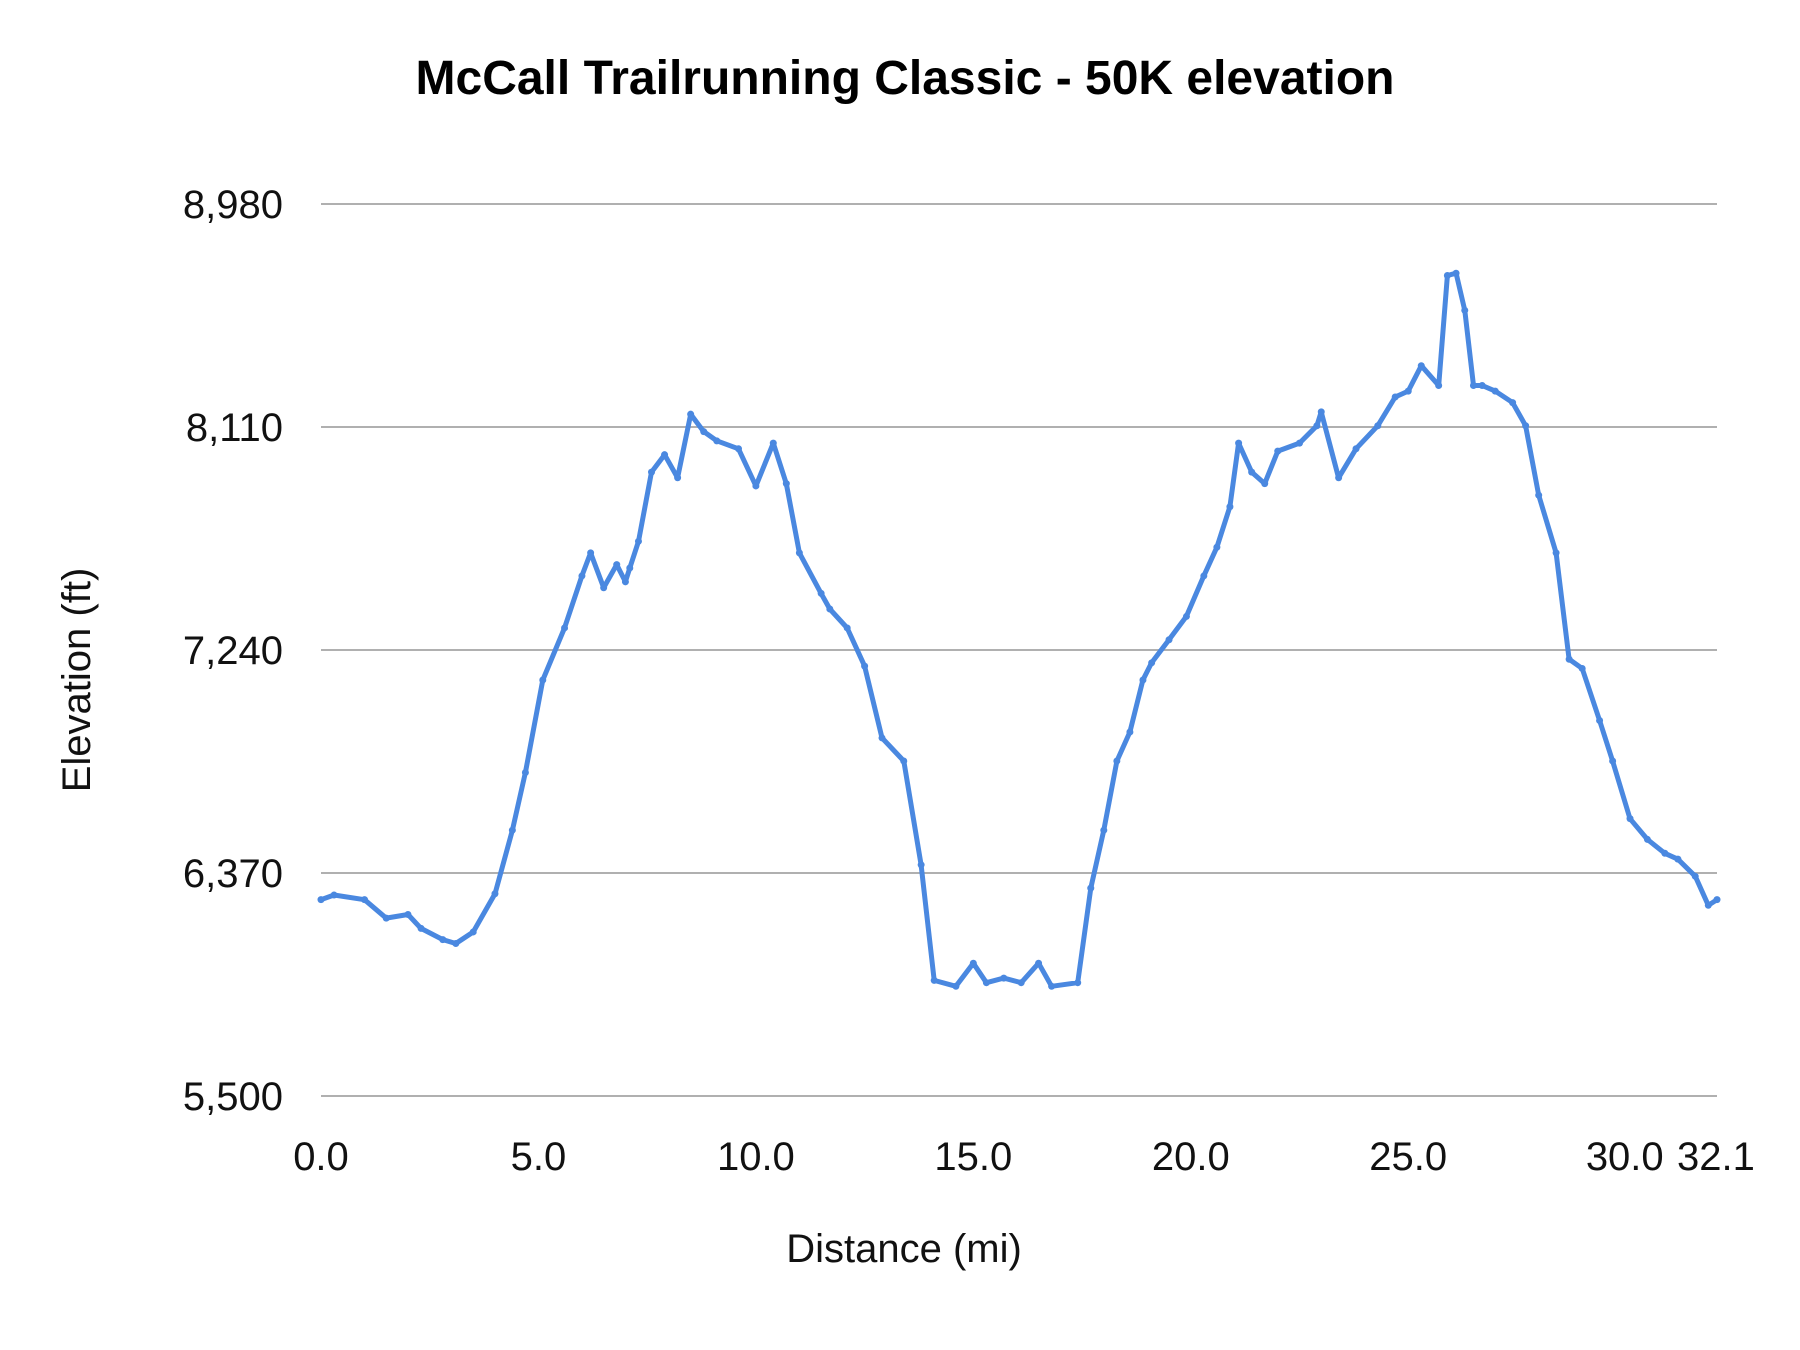 Image resolution: width=1800 pixels, height=1350 pixels. I want to click on x-tick-label: 15.0, so click(973, 1157).